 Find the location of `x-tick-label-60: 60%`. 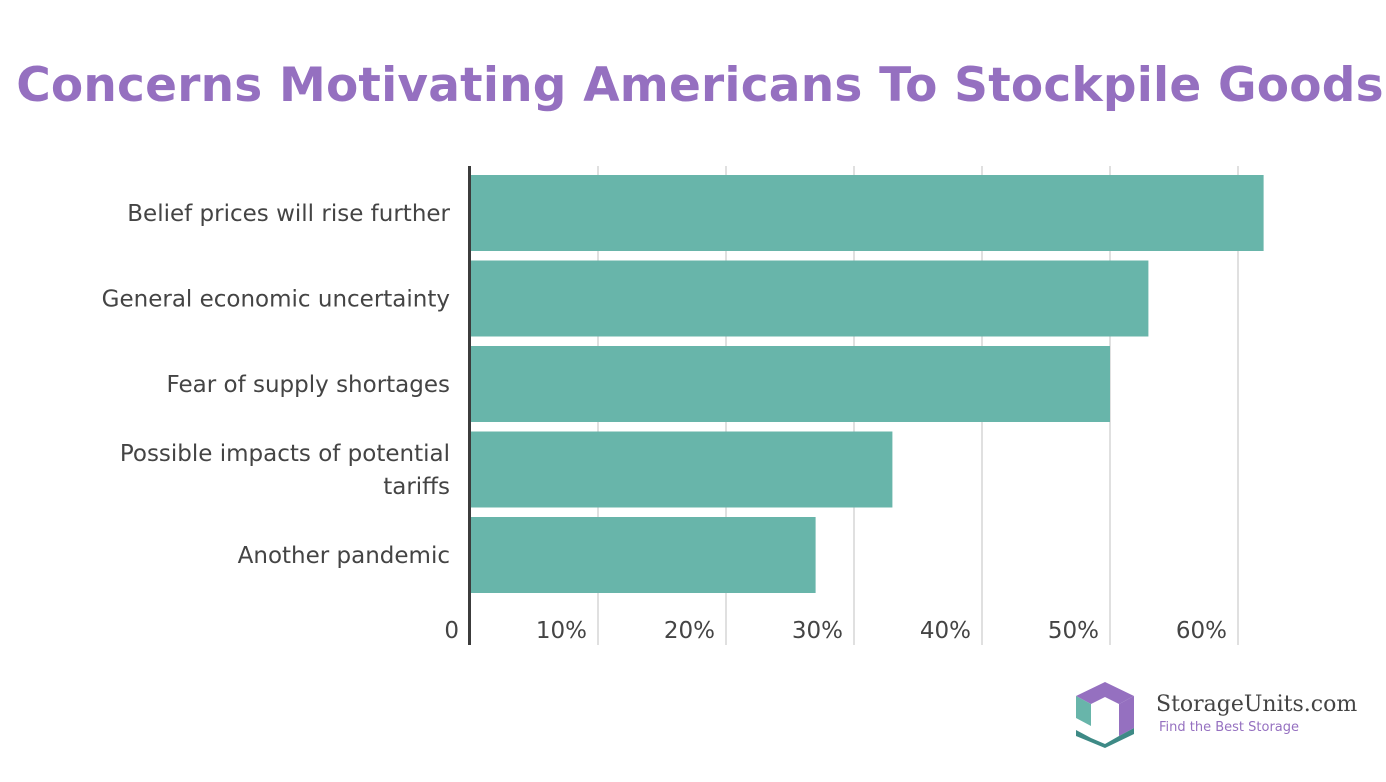

x-tick-label-60: 60% is located at coordinates (1201, 631).